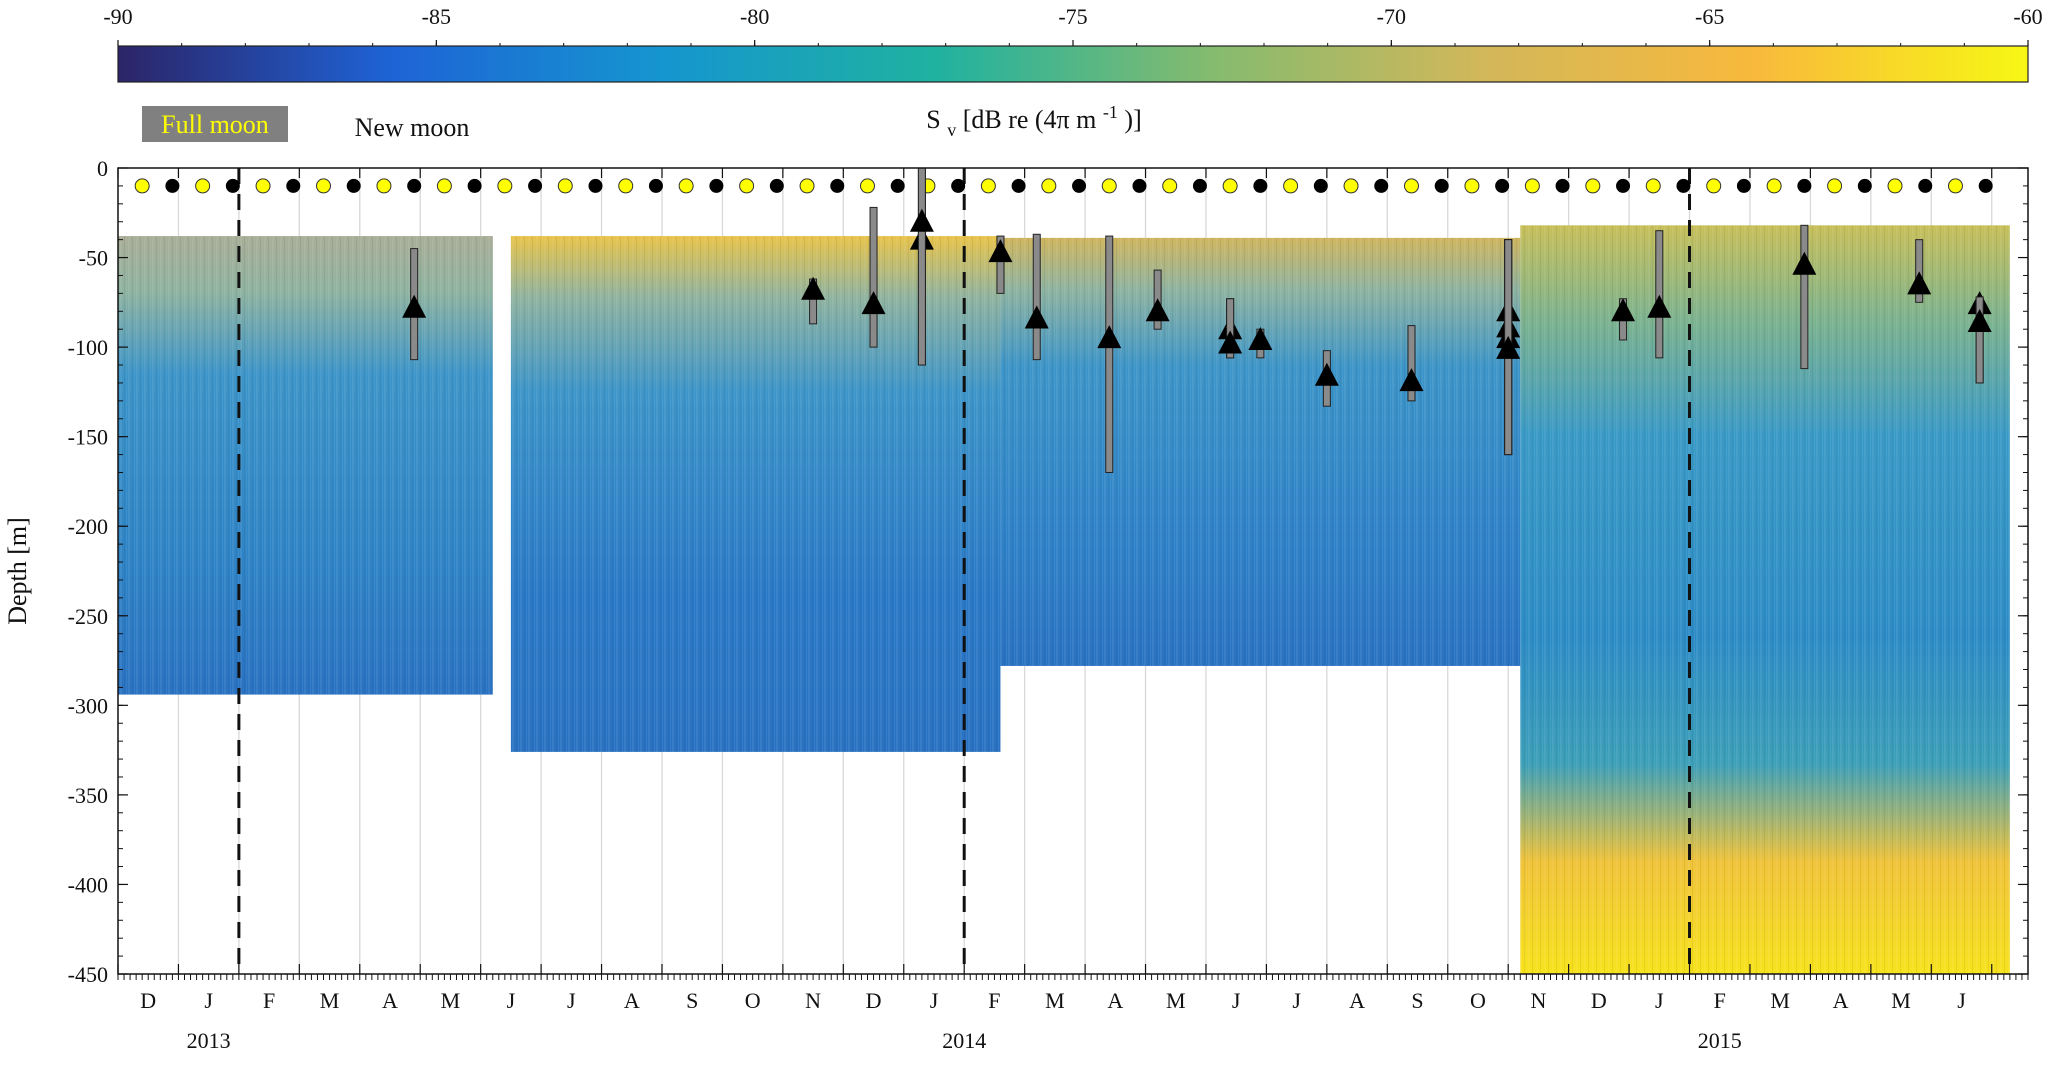 The height and width of the screenshot is (1066, 2050). I want to click on colorbar-label-sub: v, so click(951, 130).